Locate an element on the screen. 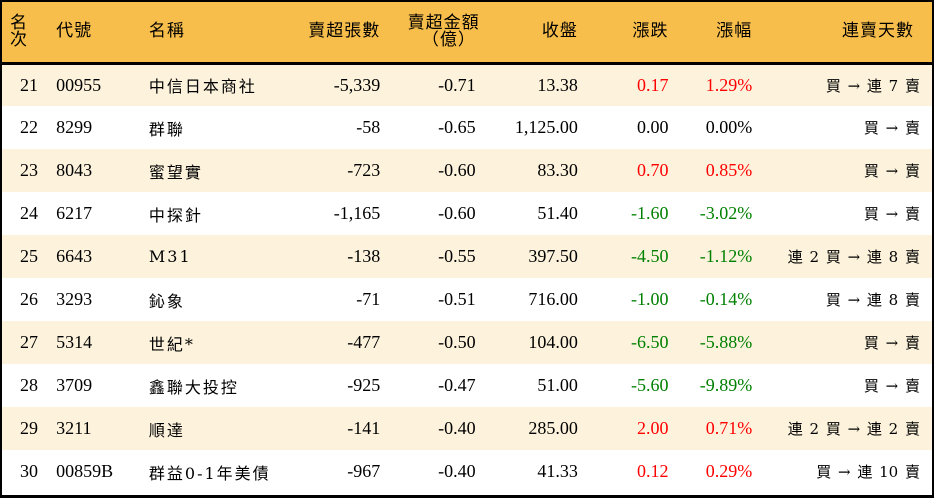 Image resolution: width=934 pixels, height=498 pixels. header-change: 漲跌 is located at coordinates (633, 33).